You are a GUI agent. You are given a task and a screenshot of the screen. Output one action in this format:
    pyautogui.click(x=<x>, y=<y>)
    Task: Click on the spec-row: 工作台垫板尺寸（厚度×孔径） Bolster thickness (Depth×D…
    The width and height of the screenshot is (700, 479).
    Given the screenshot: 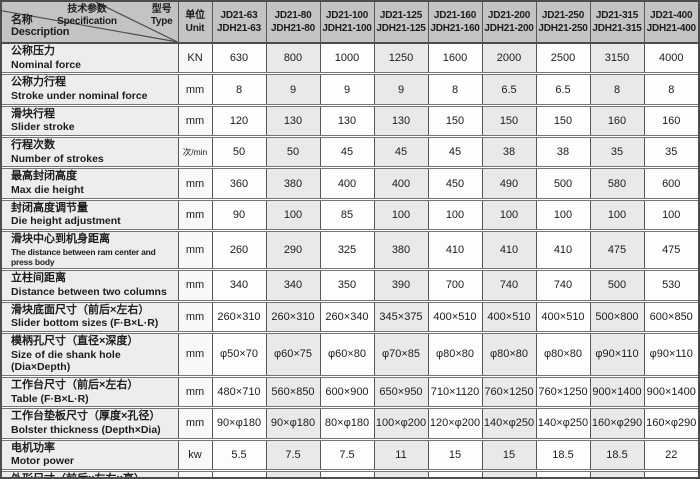 What is the action you would take?
    pyautogui.click(x=350, y=424)
    